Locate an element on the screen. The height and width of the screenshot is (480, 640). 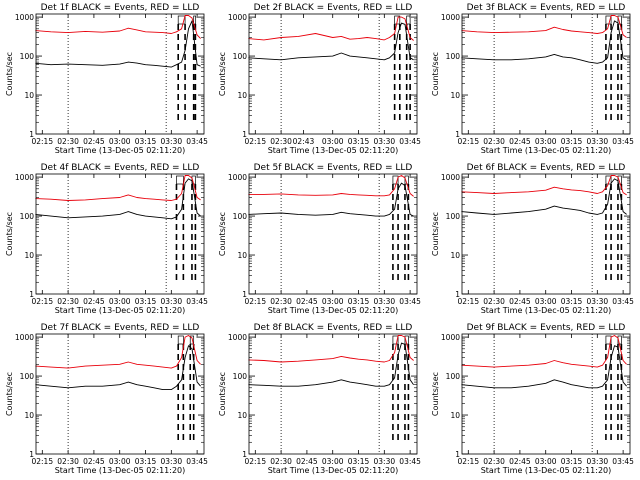
panel-title: Det 5f BLACK = Events, RED = LLD is located at coordinates (333, 168).